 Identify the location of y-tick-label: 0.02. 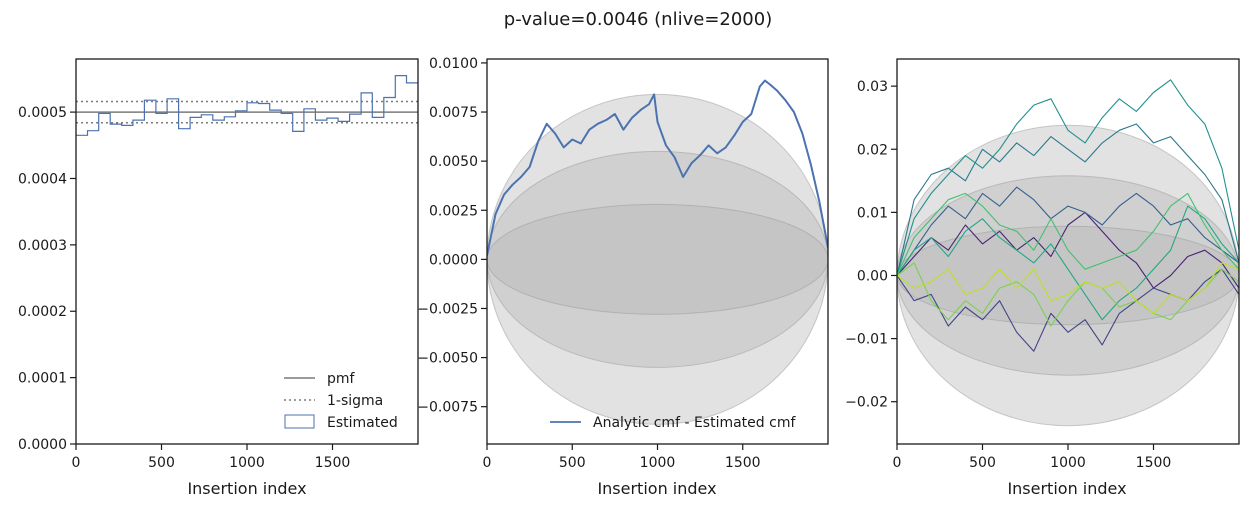
(872, 150).